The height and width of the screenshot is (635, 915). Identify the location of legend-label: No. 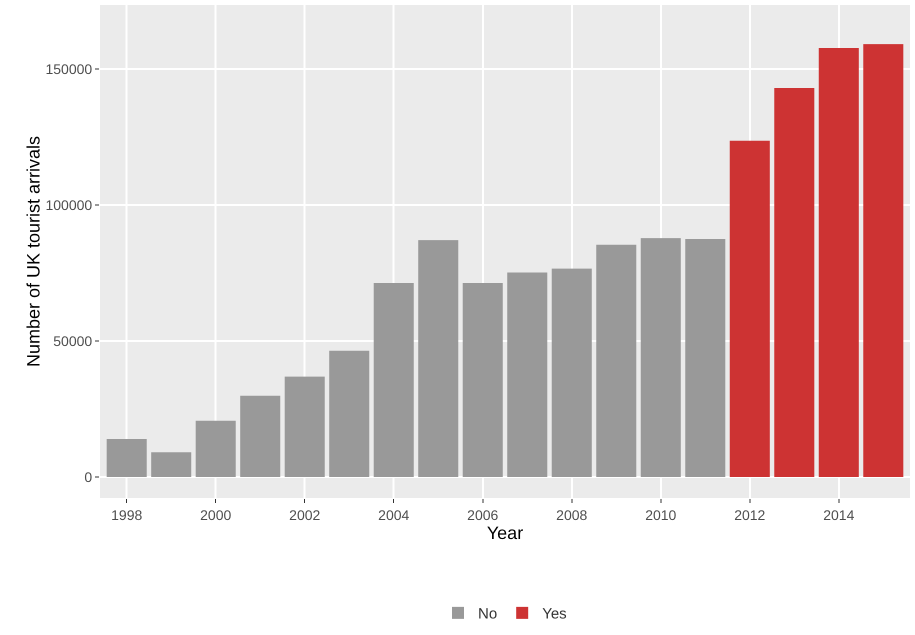
(488, 614).